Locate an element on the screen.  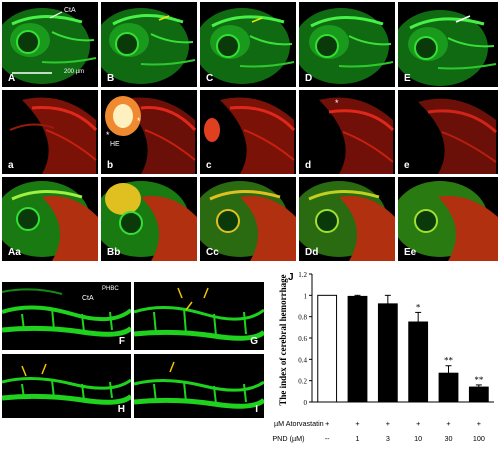
y-axis-label: The index of cerebral hemorrhage is located at coordinates (283, 339).